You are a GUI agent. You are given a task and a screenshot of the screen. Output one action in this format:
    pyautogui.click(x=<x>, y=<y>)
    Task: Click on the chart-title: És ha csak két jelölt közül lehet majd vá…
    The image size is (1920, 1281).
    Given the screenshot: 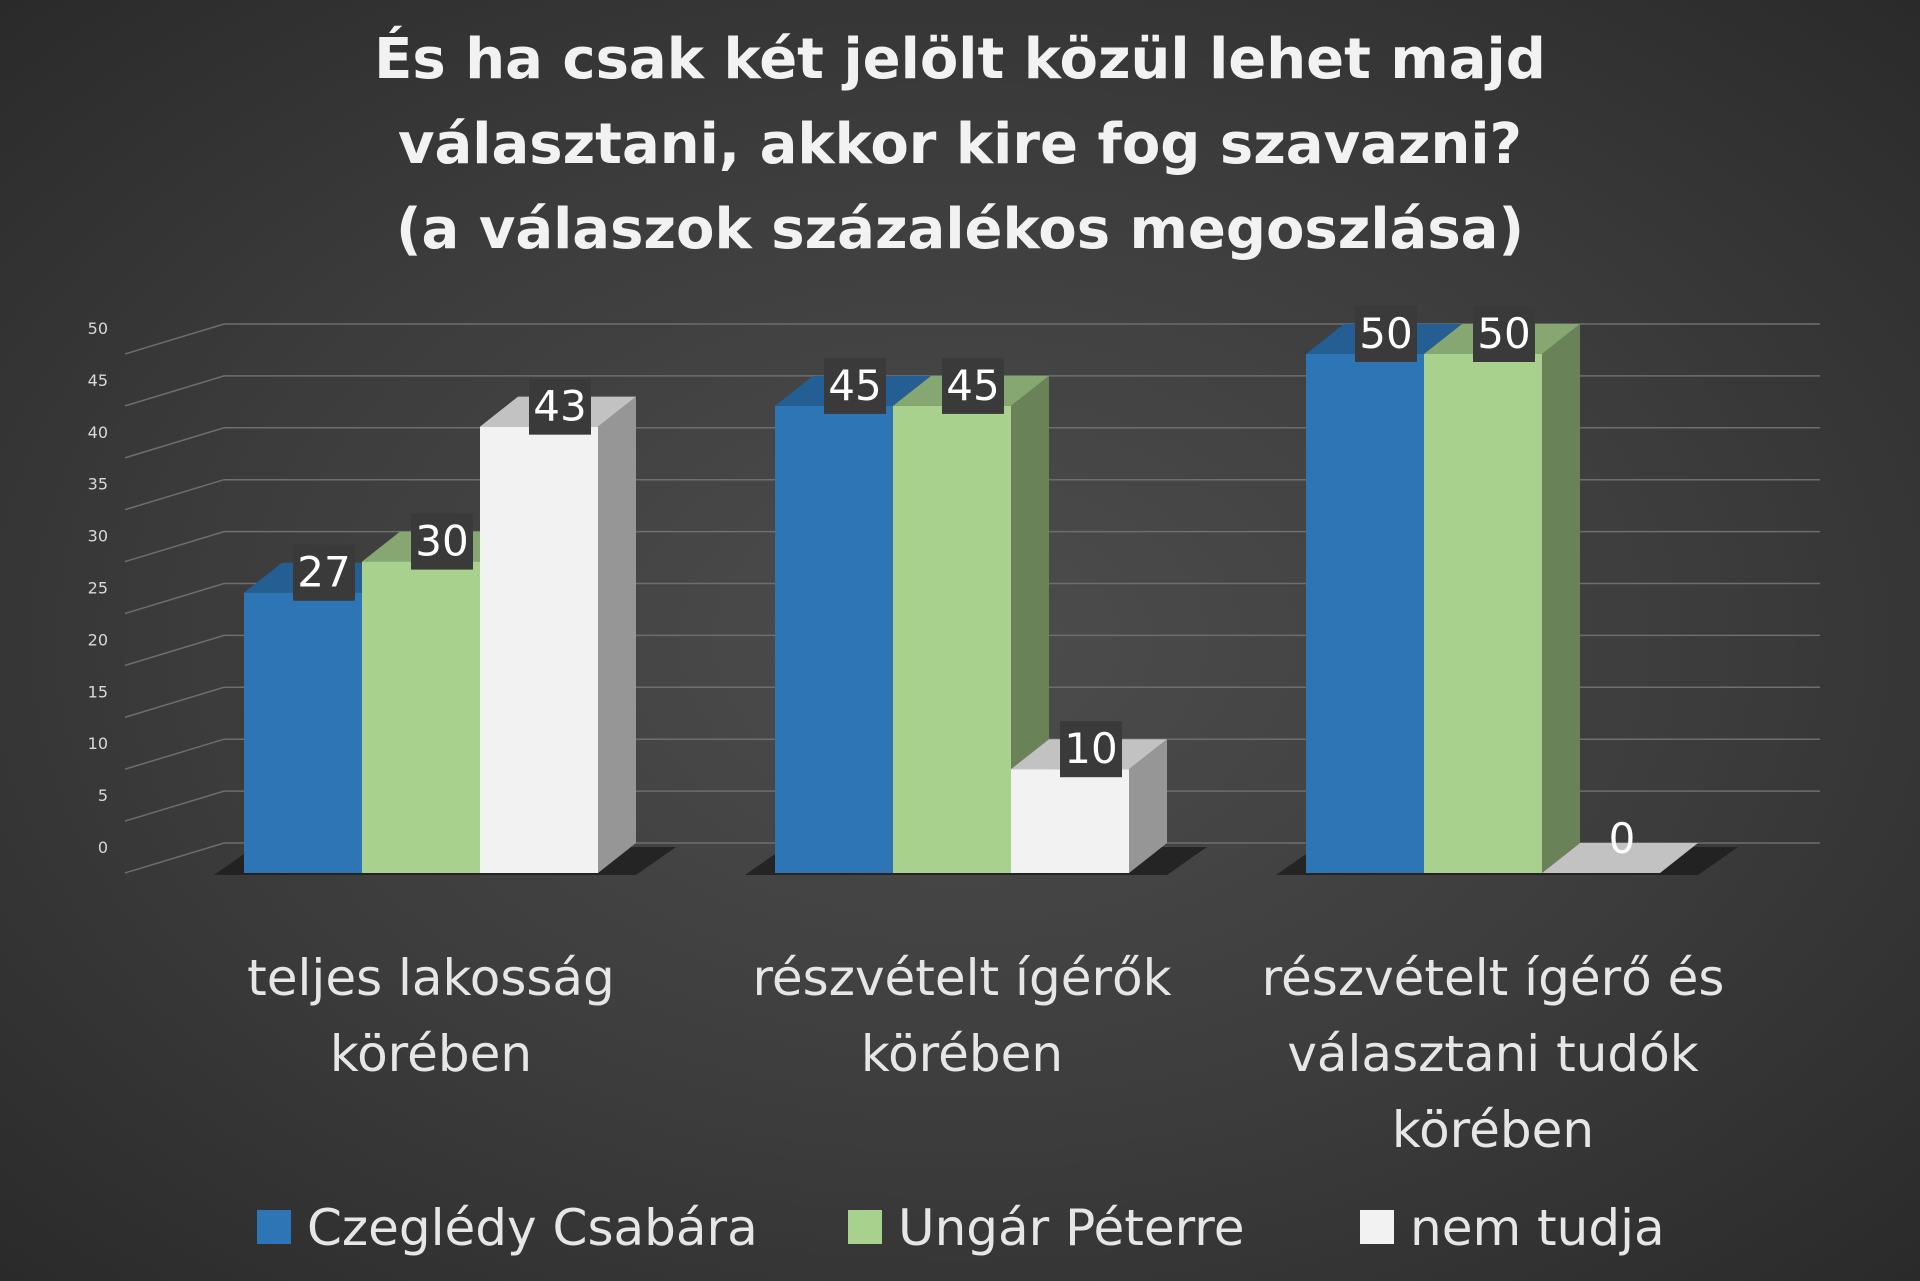 What is the action you would take?
    pyautogui.click(x=960, y=144)
    